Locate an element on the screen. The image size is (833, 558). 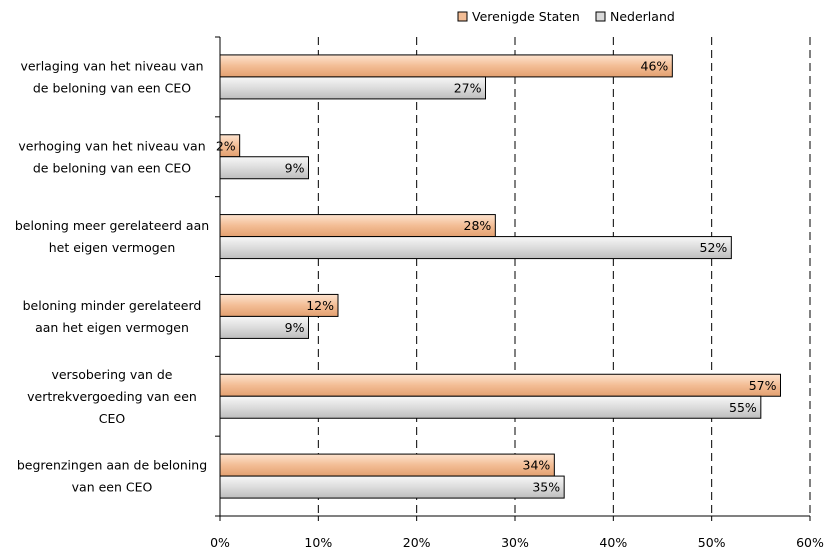
data-label: 12% is located at coordinates (320, 305).